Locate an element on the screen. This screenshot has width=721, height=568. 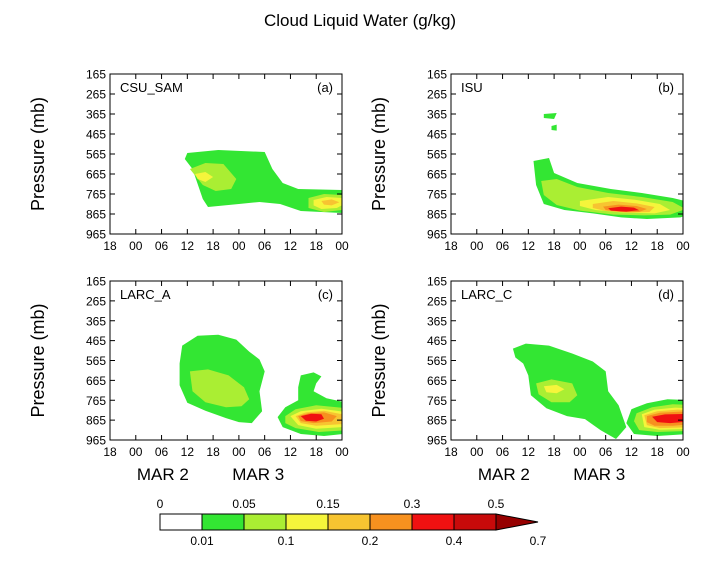
colorbar-arrow is located at coordinates (517, 522).